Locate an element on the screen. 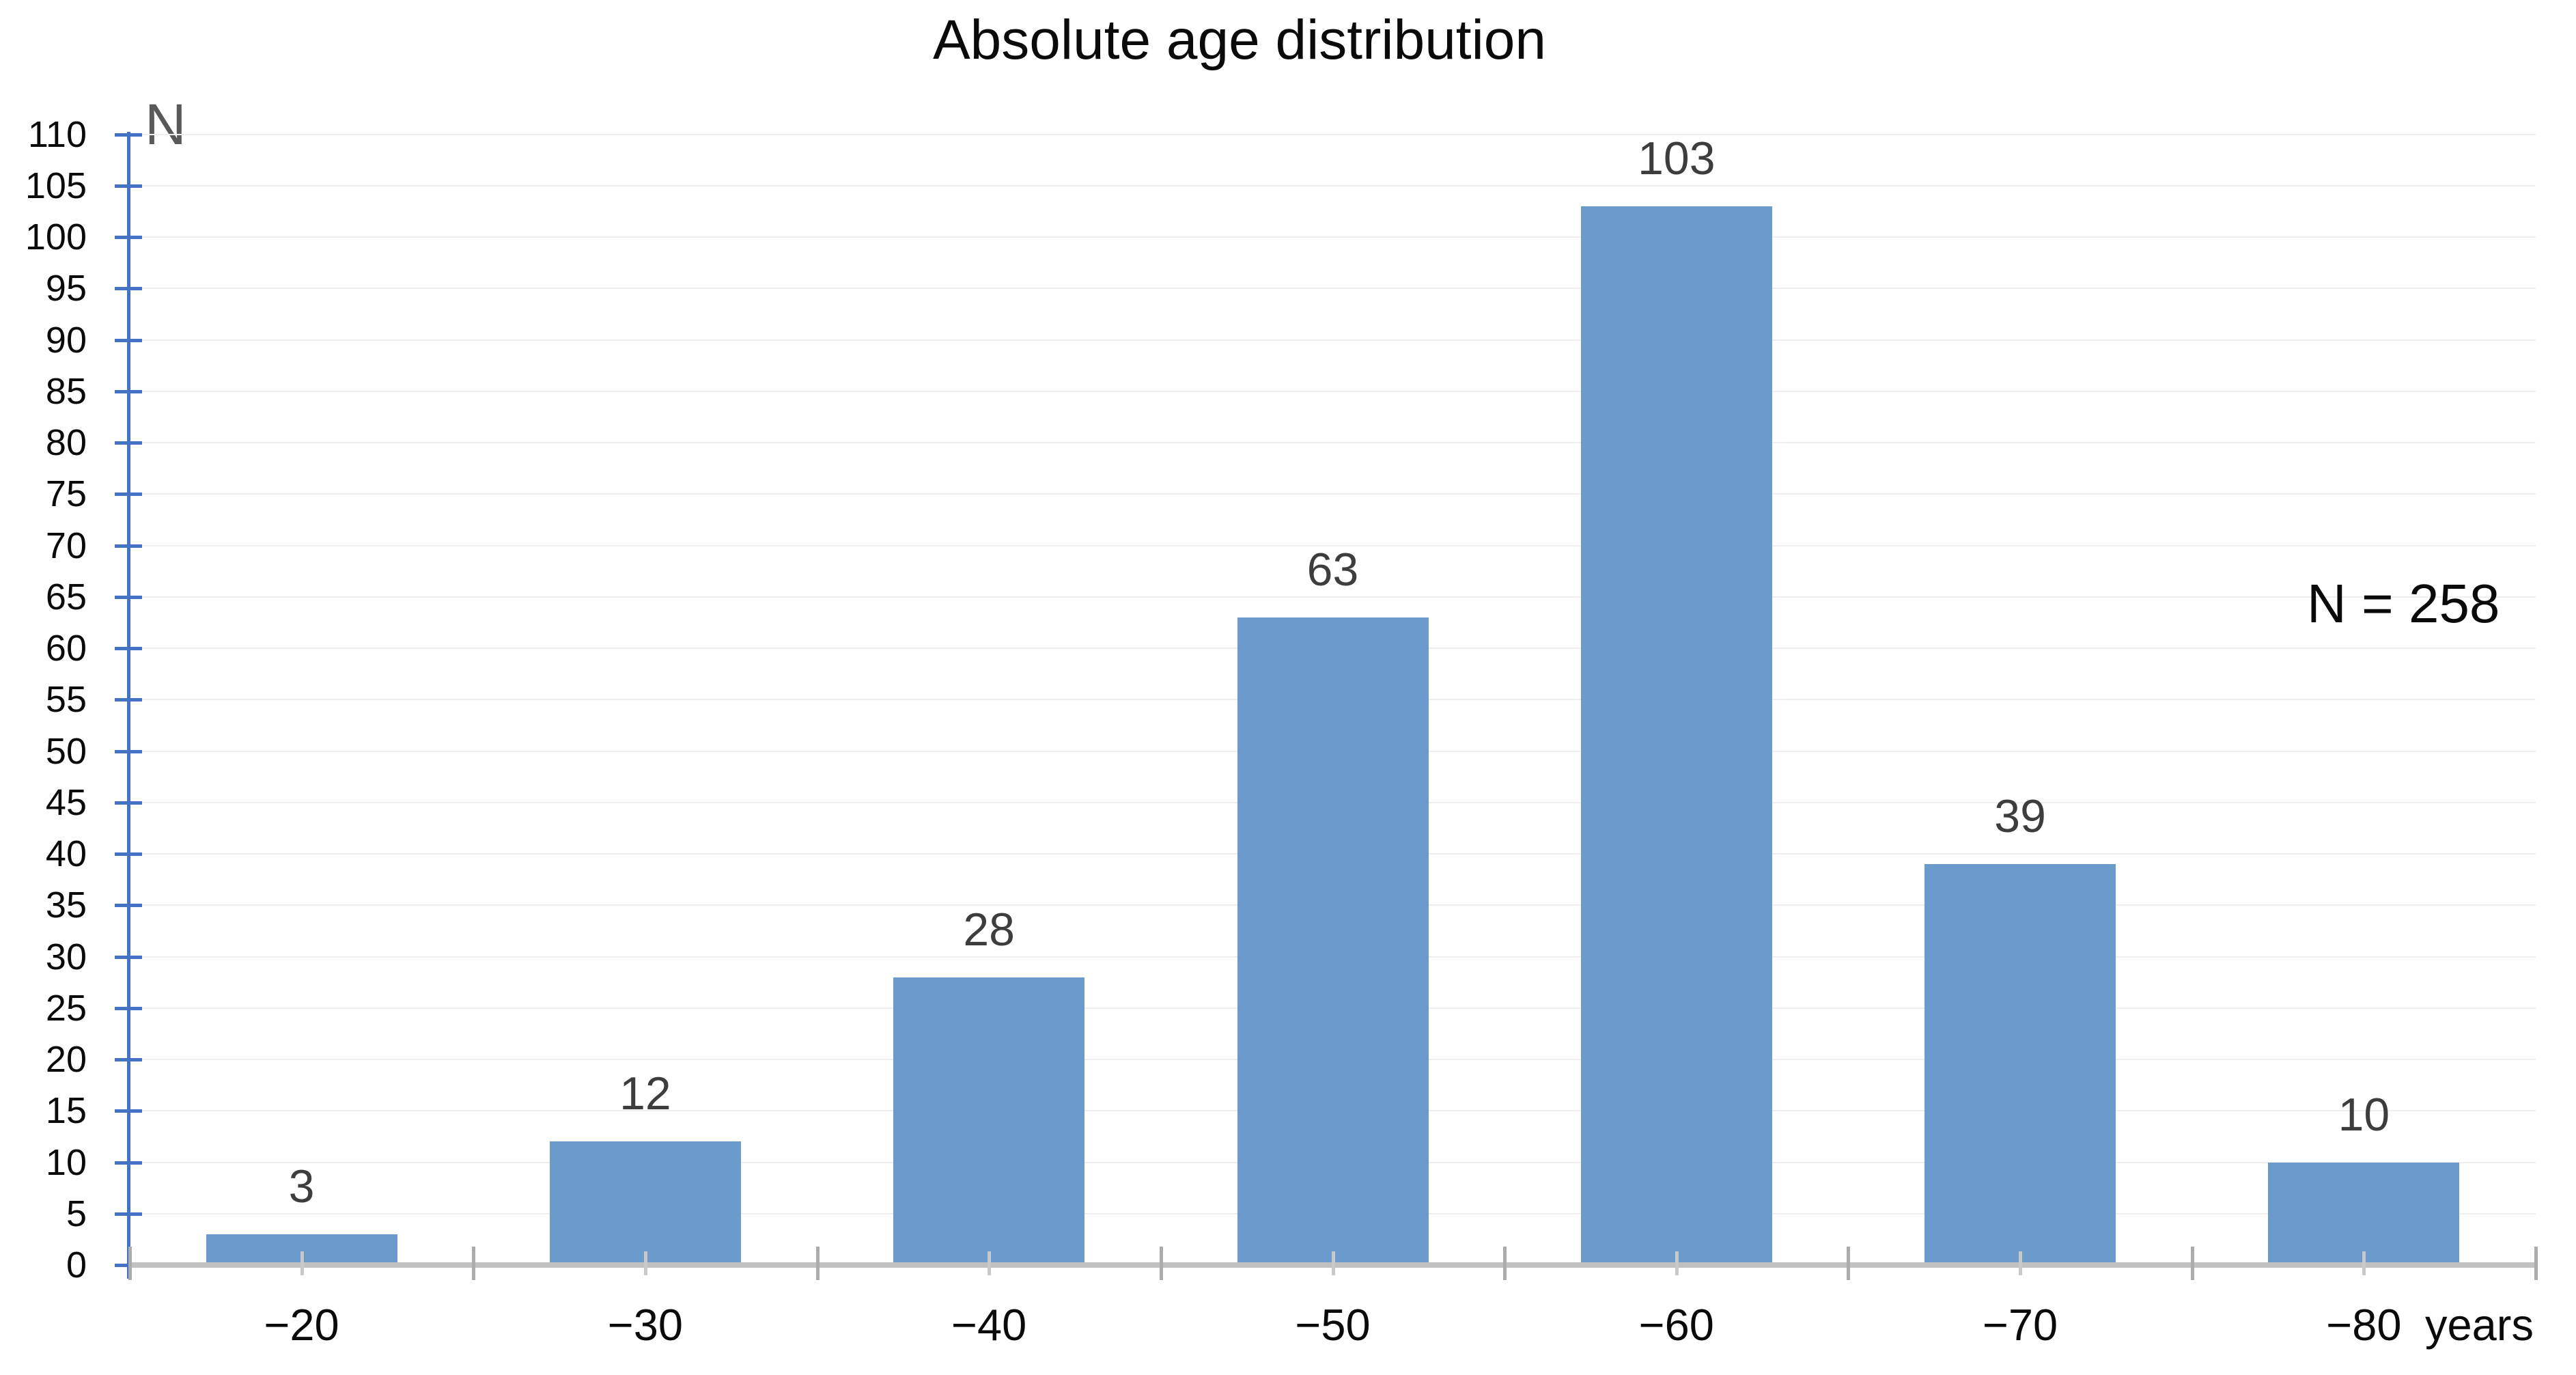 The height and width of the screenshot is (1375, 2576). y-tick-label: 50 is located at coordinates (66, 751).